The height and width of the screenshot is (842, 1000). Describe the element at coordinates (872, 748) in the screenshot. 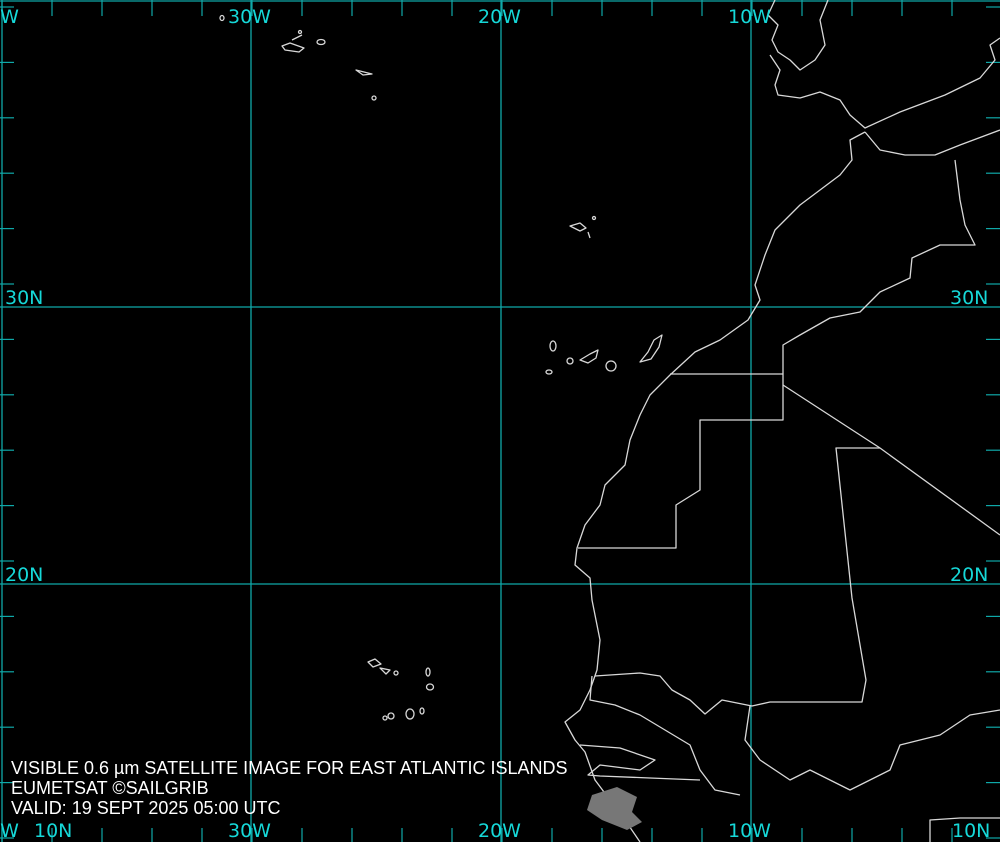

I see `mali-border` at that location.